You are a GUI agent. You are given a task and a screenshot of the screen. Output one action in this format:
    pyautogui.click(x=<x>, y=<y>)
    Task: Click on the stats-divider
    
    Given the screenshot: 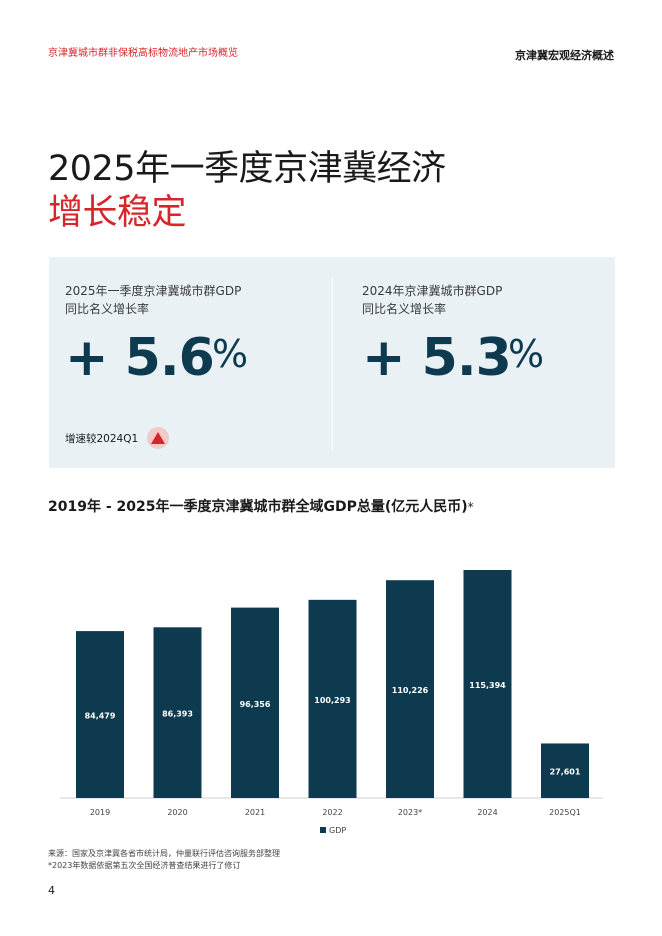 What is the action you would take?
    pyautogui.click(x=332, y=364)
    